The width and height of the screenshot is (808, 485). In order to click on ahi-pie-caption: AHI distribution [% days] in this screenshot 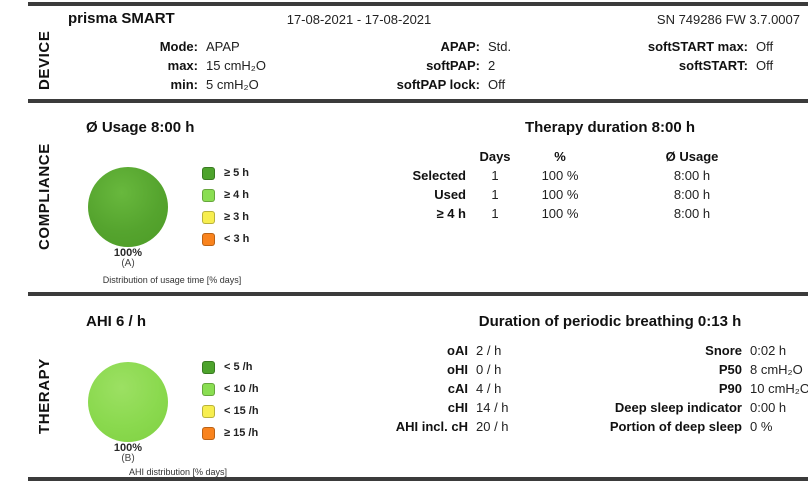, I will do `click(178, 472)`.